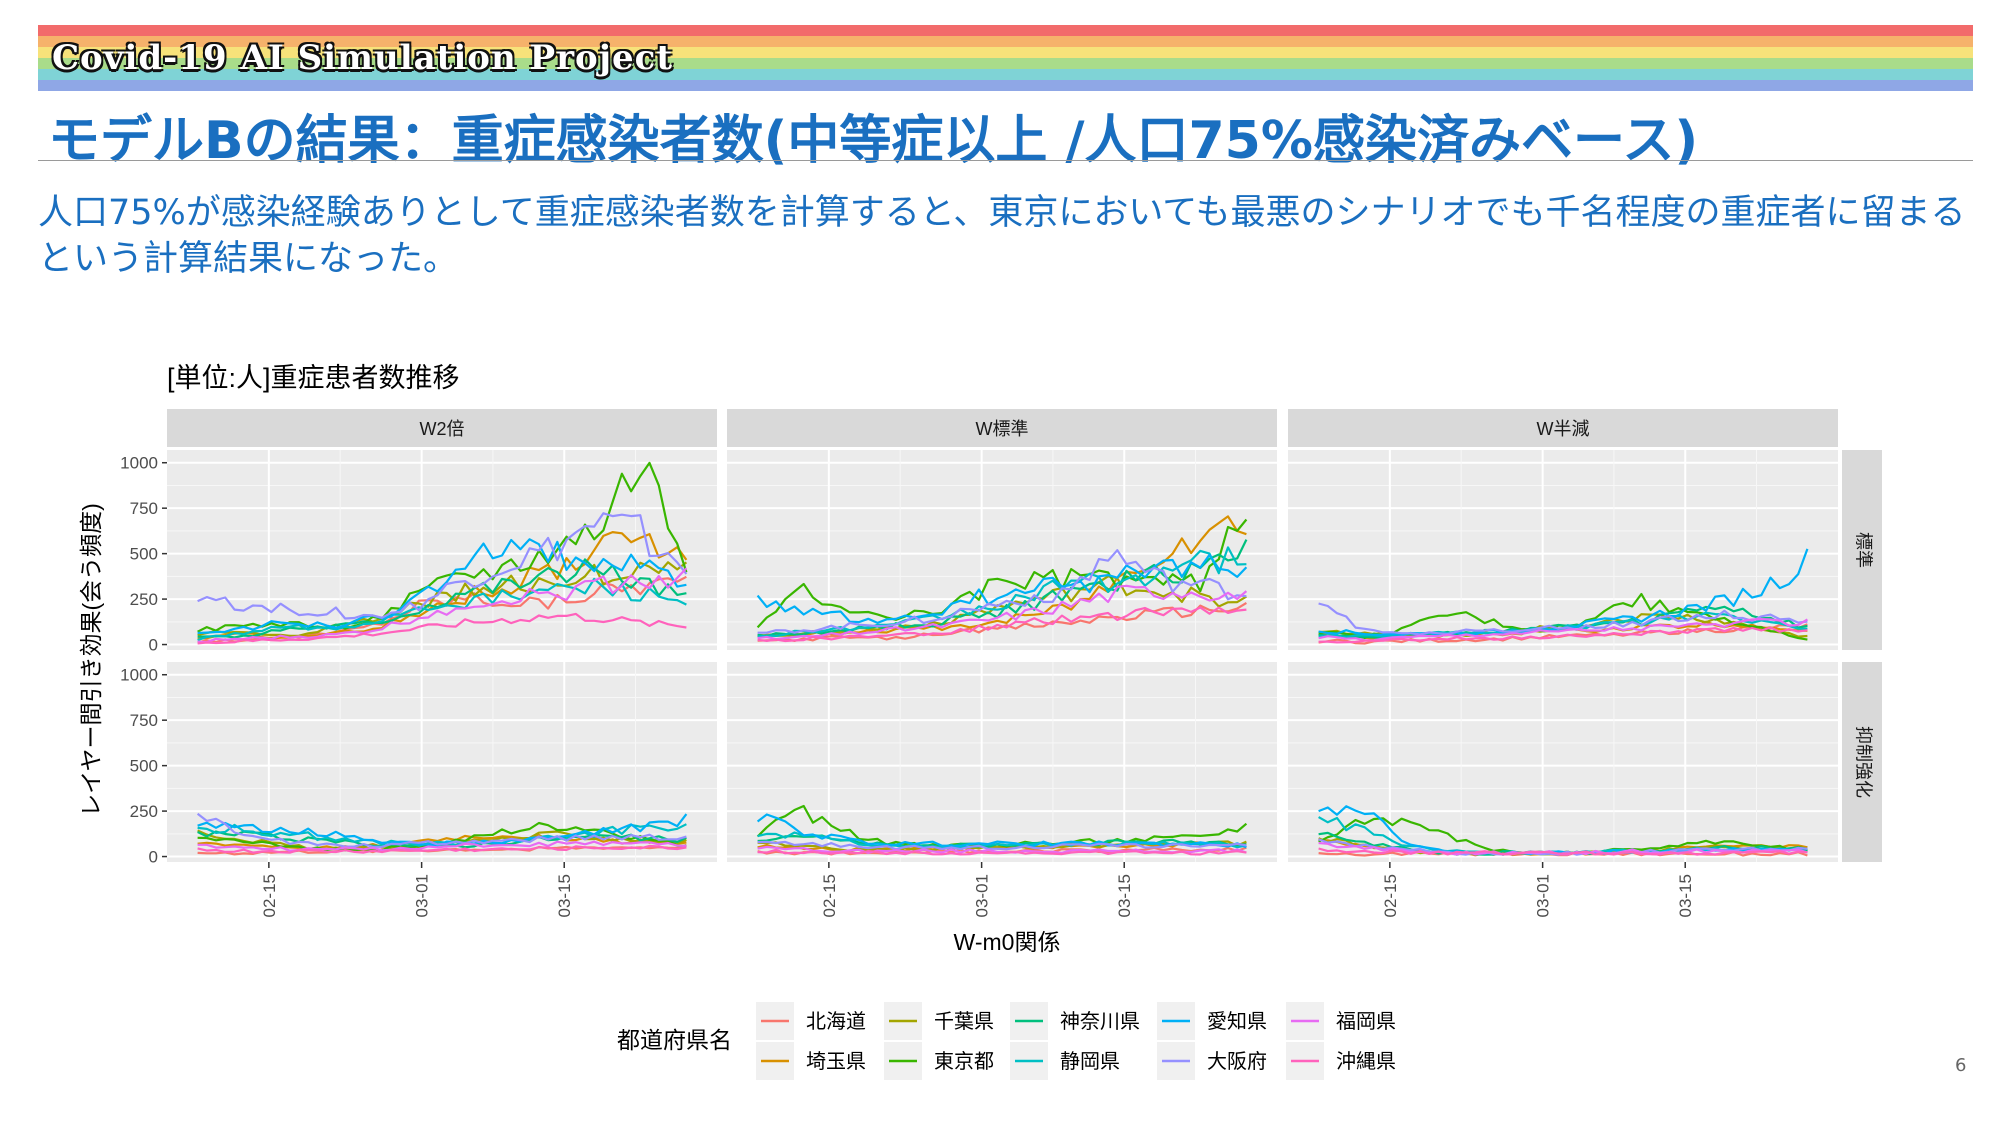  Describe the element at coordinates (836, 1021) in the screenshot. I see `legend-label: 北海道` at that location.